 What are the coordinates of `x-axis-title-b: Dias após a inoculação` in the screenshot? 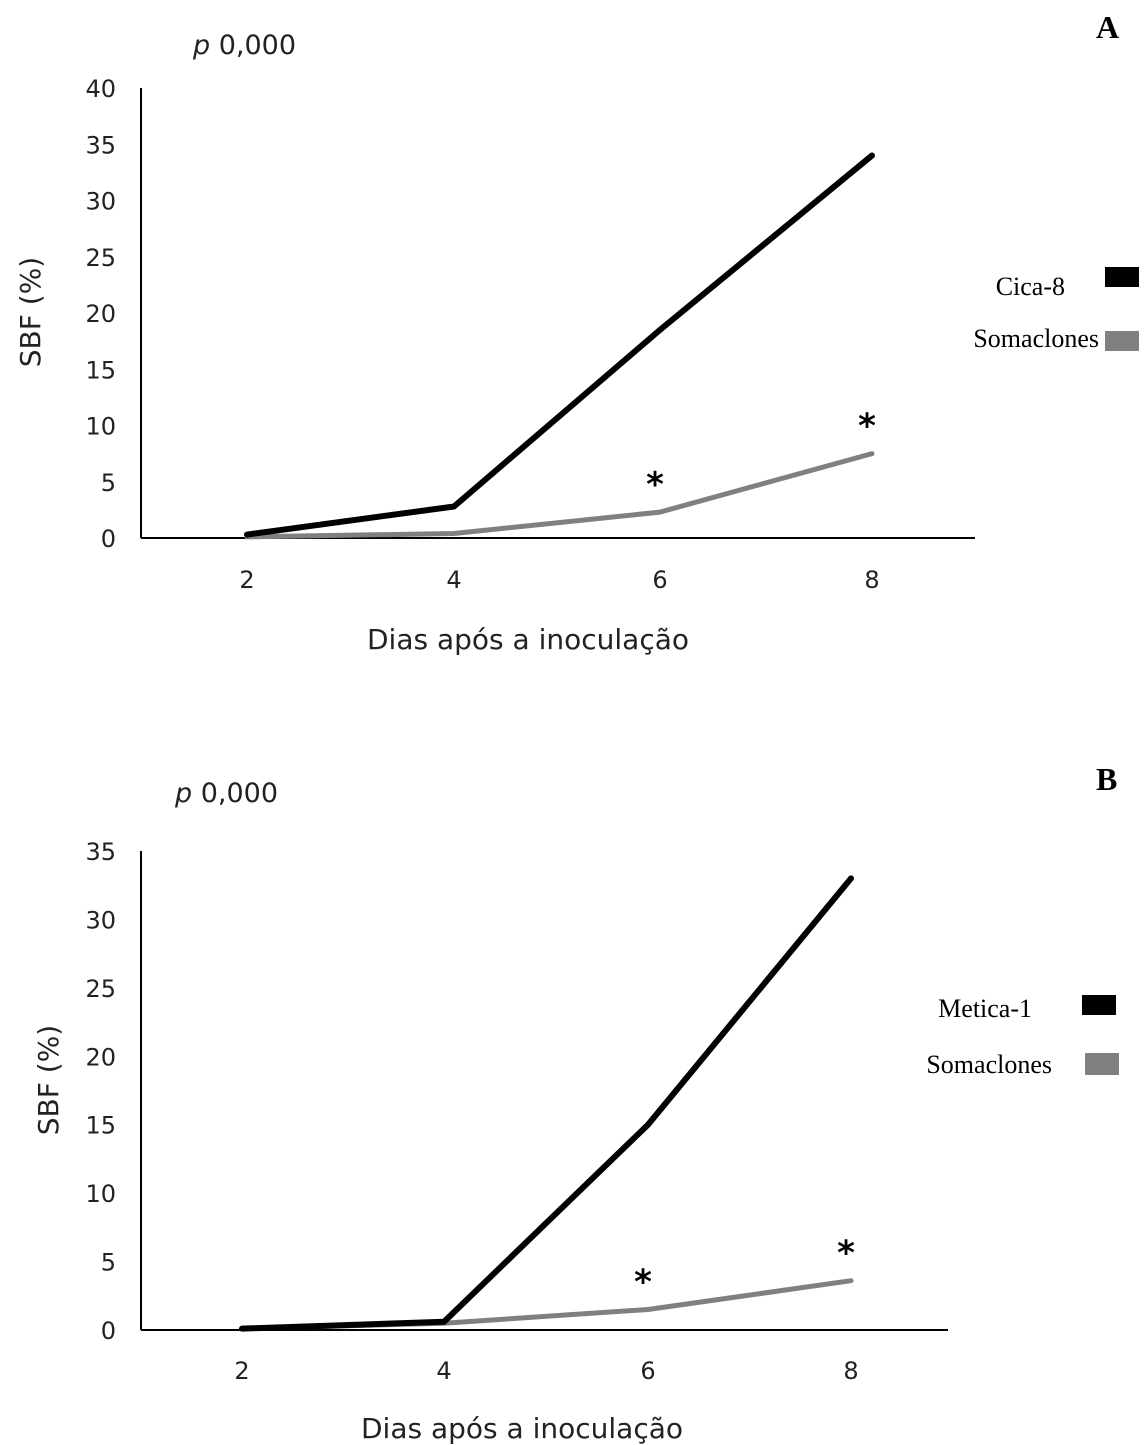 It's located at (522, 1428).